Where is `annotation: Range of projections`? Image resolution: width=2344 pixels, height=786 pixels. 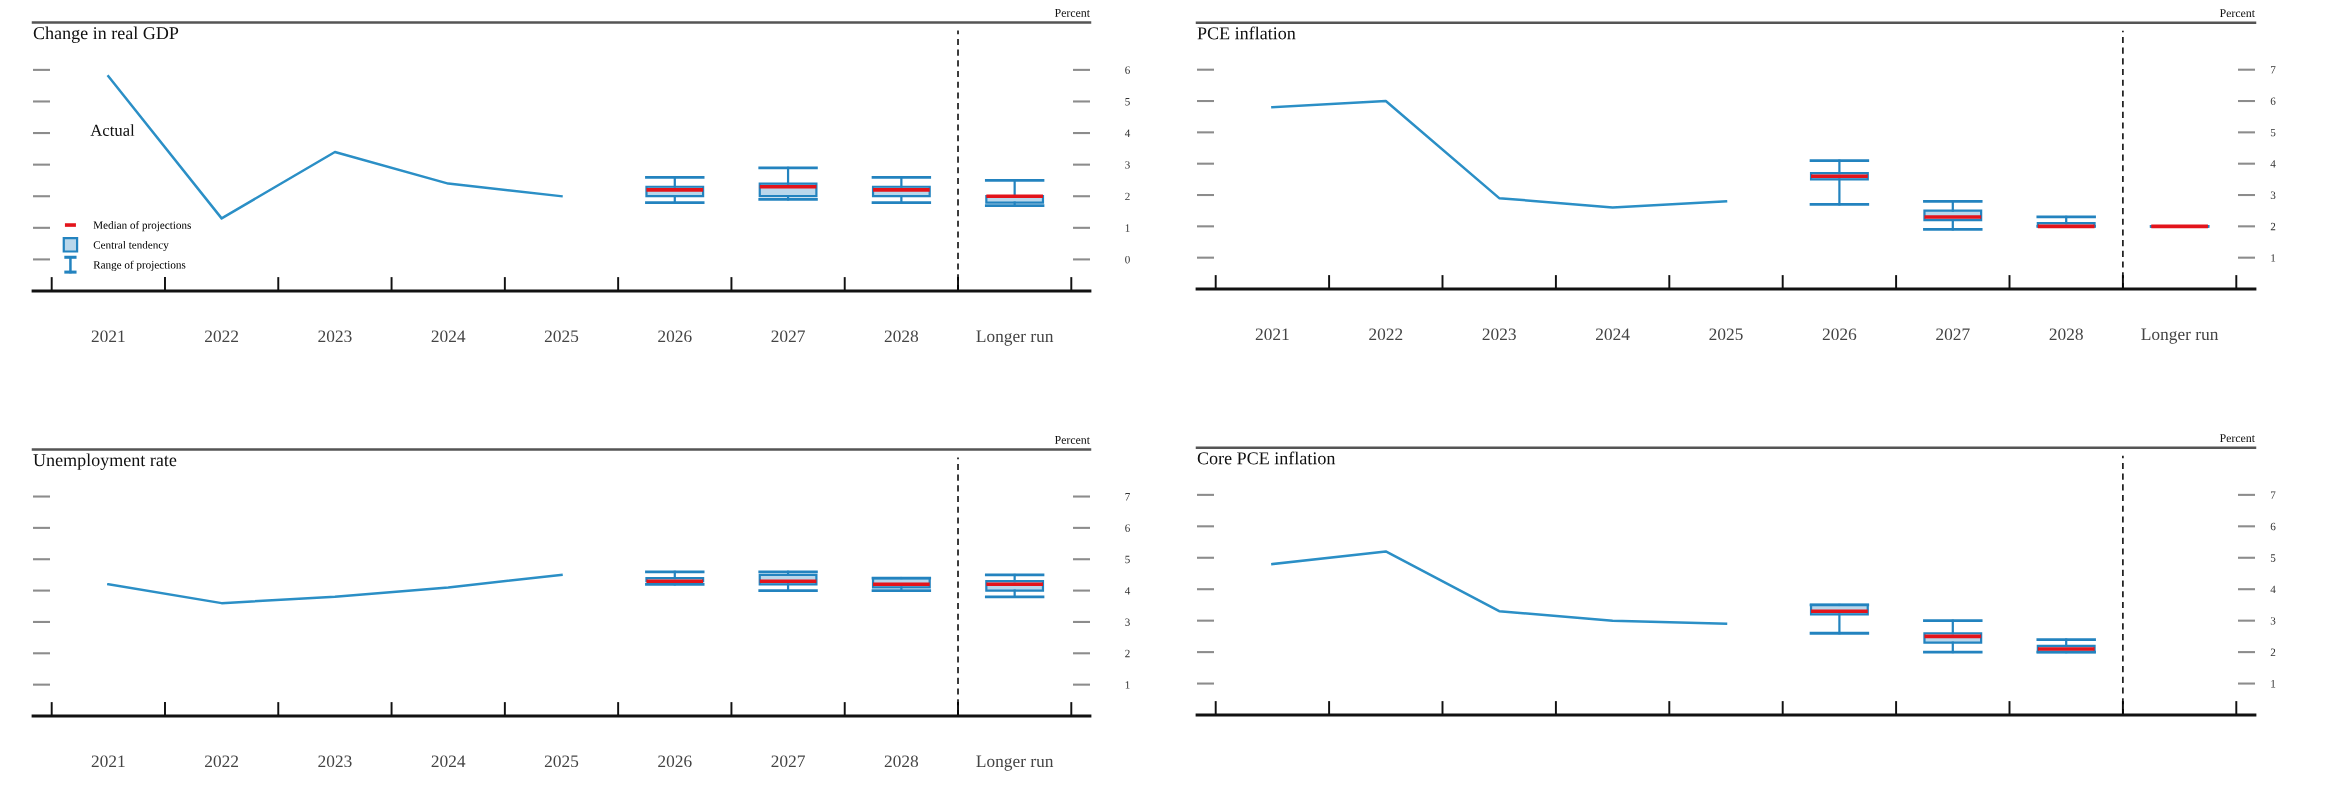 annotation: Range of projections is located at coordinates (139, 265).